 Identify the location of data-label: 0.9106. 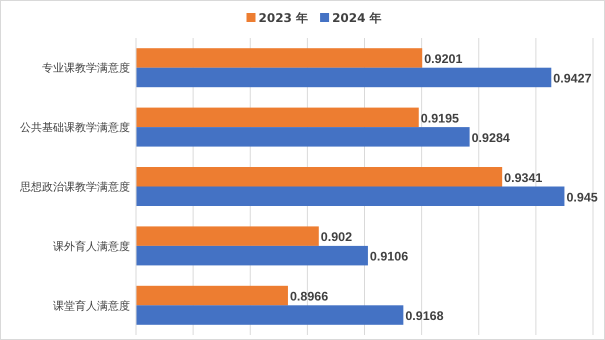
(389, 257).